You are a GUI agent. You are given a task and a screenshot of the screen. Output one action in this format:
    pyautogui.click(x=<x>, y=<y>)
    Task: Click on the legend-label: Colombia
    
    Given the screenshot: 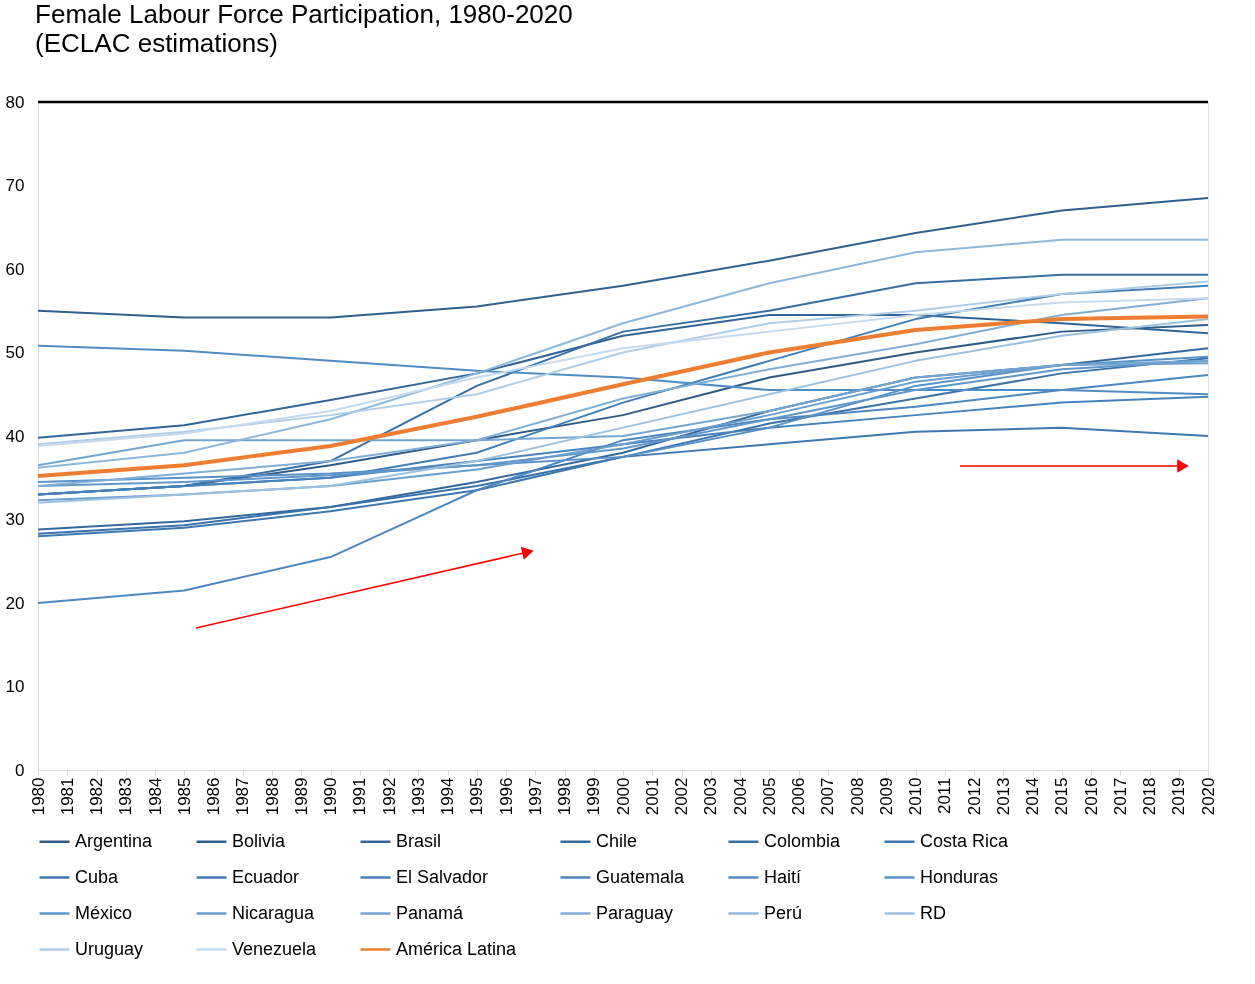 What is the action you would take?
    pyautogui.click(x=803, y=840)
    